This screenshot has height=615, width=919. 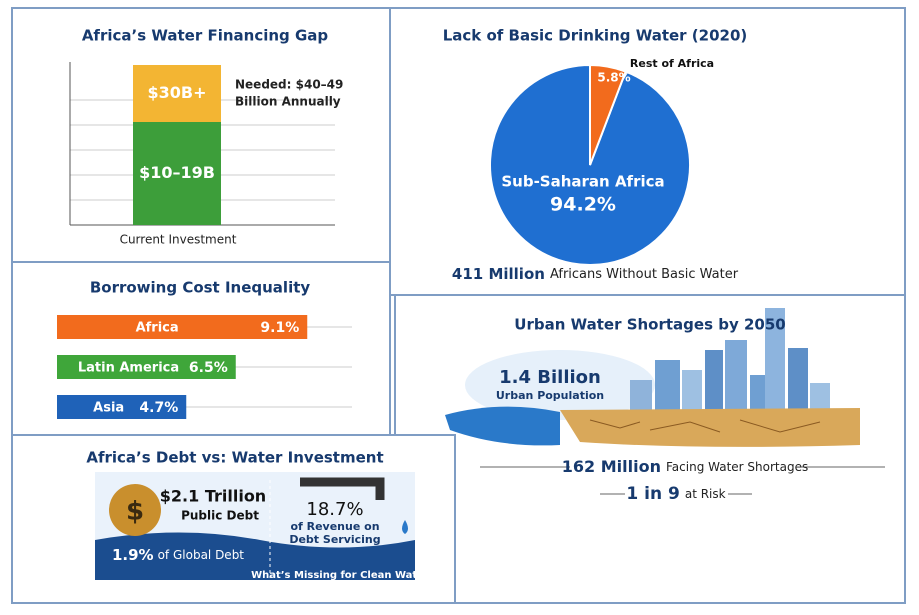 What do you see at coordinates (582, 182) in the screenshot?
I see `slice-name: Sub-Saharan Africa` at bounding box center [582, 182].